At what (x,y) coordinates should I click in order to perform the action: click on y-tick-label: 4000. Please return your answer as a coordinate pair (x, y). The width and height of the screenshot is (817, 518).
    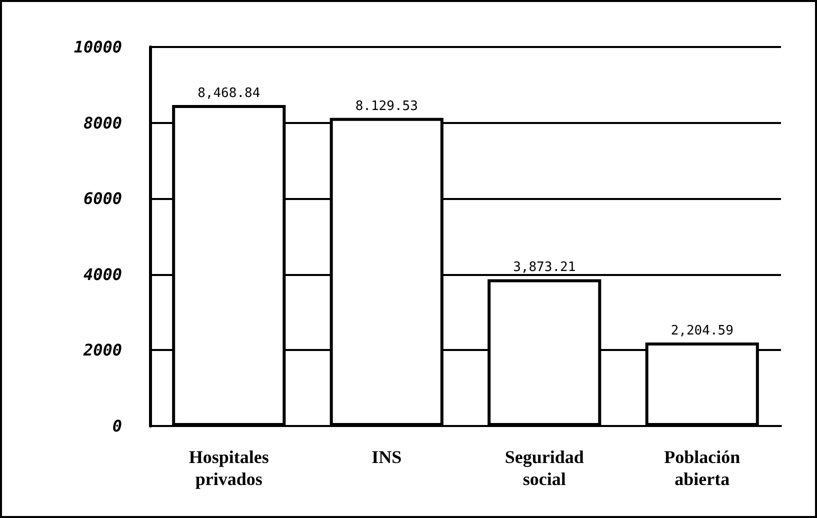
    Looking at the image, I should click on (102, 274).